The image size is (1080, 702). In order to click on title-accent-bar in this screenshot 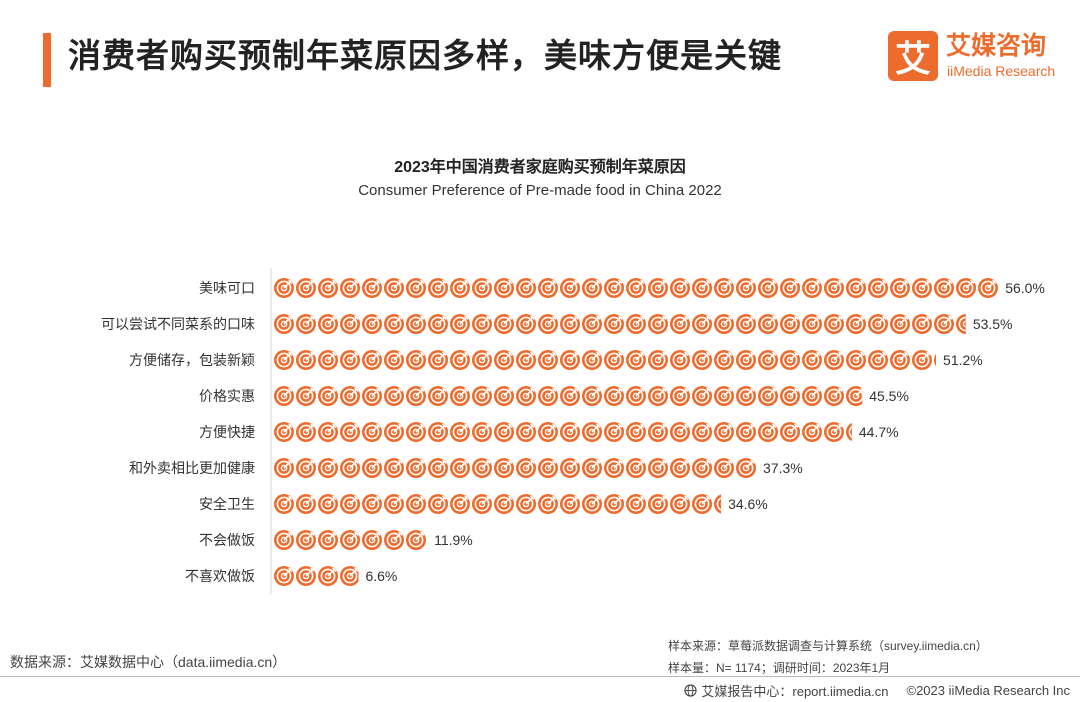, I will do `click(47, 60)`.